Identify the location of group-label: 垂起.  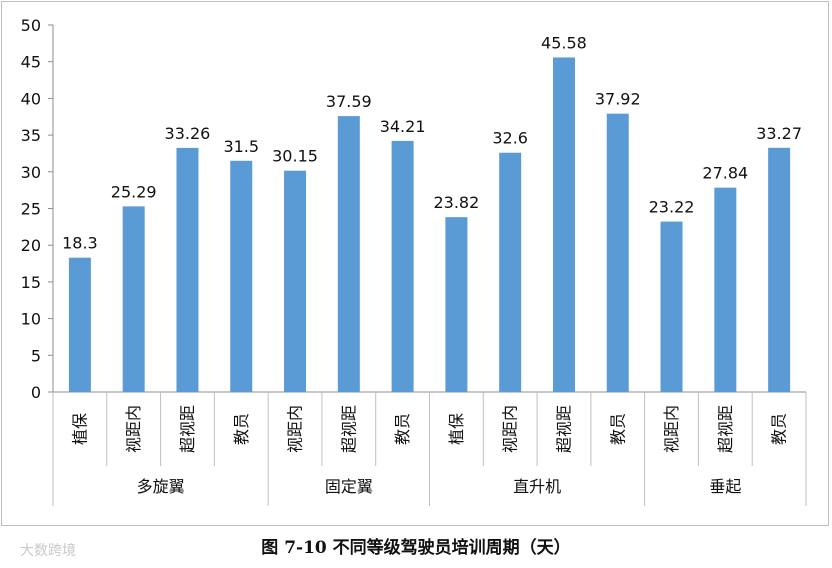
(725, 486).